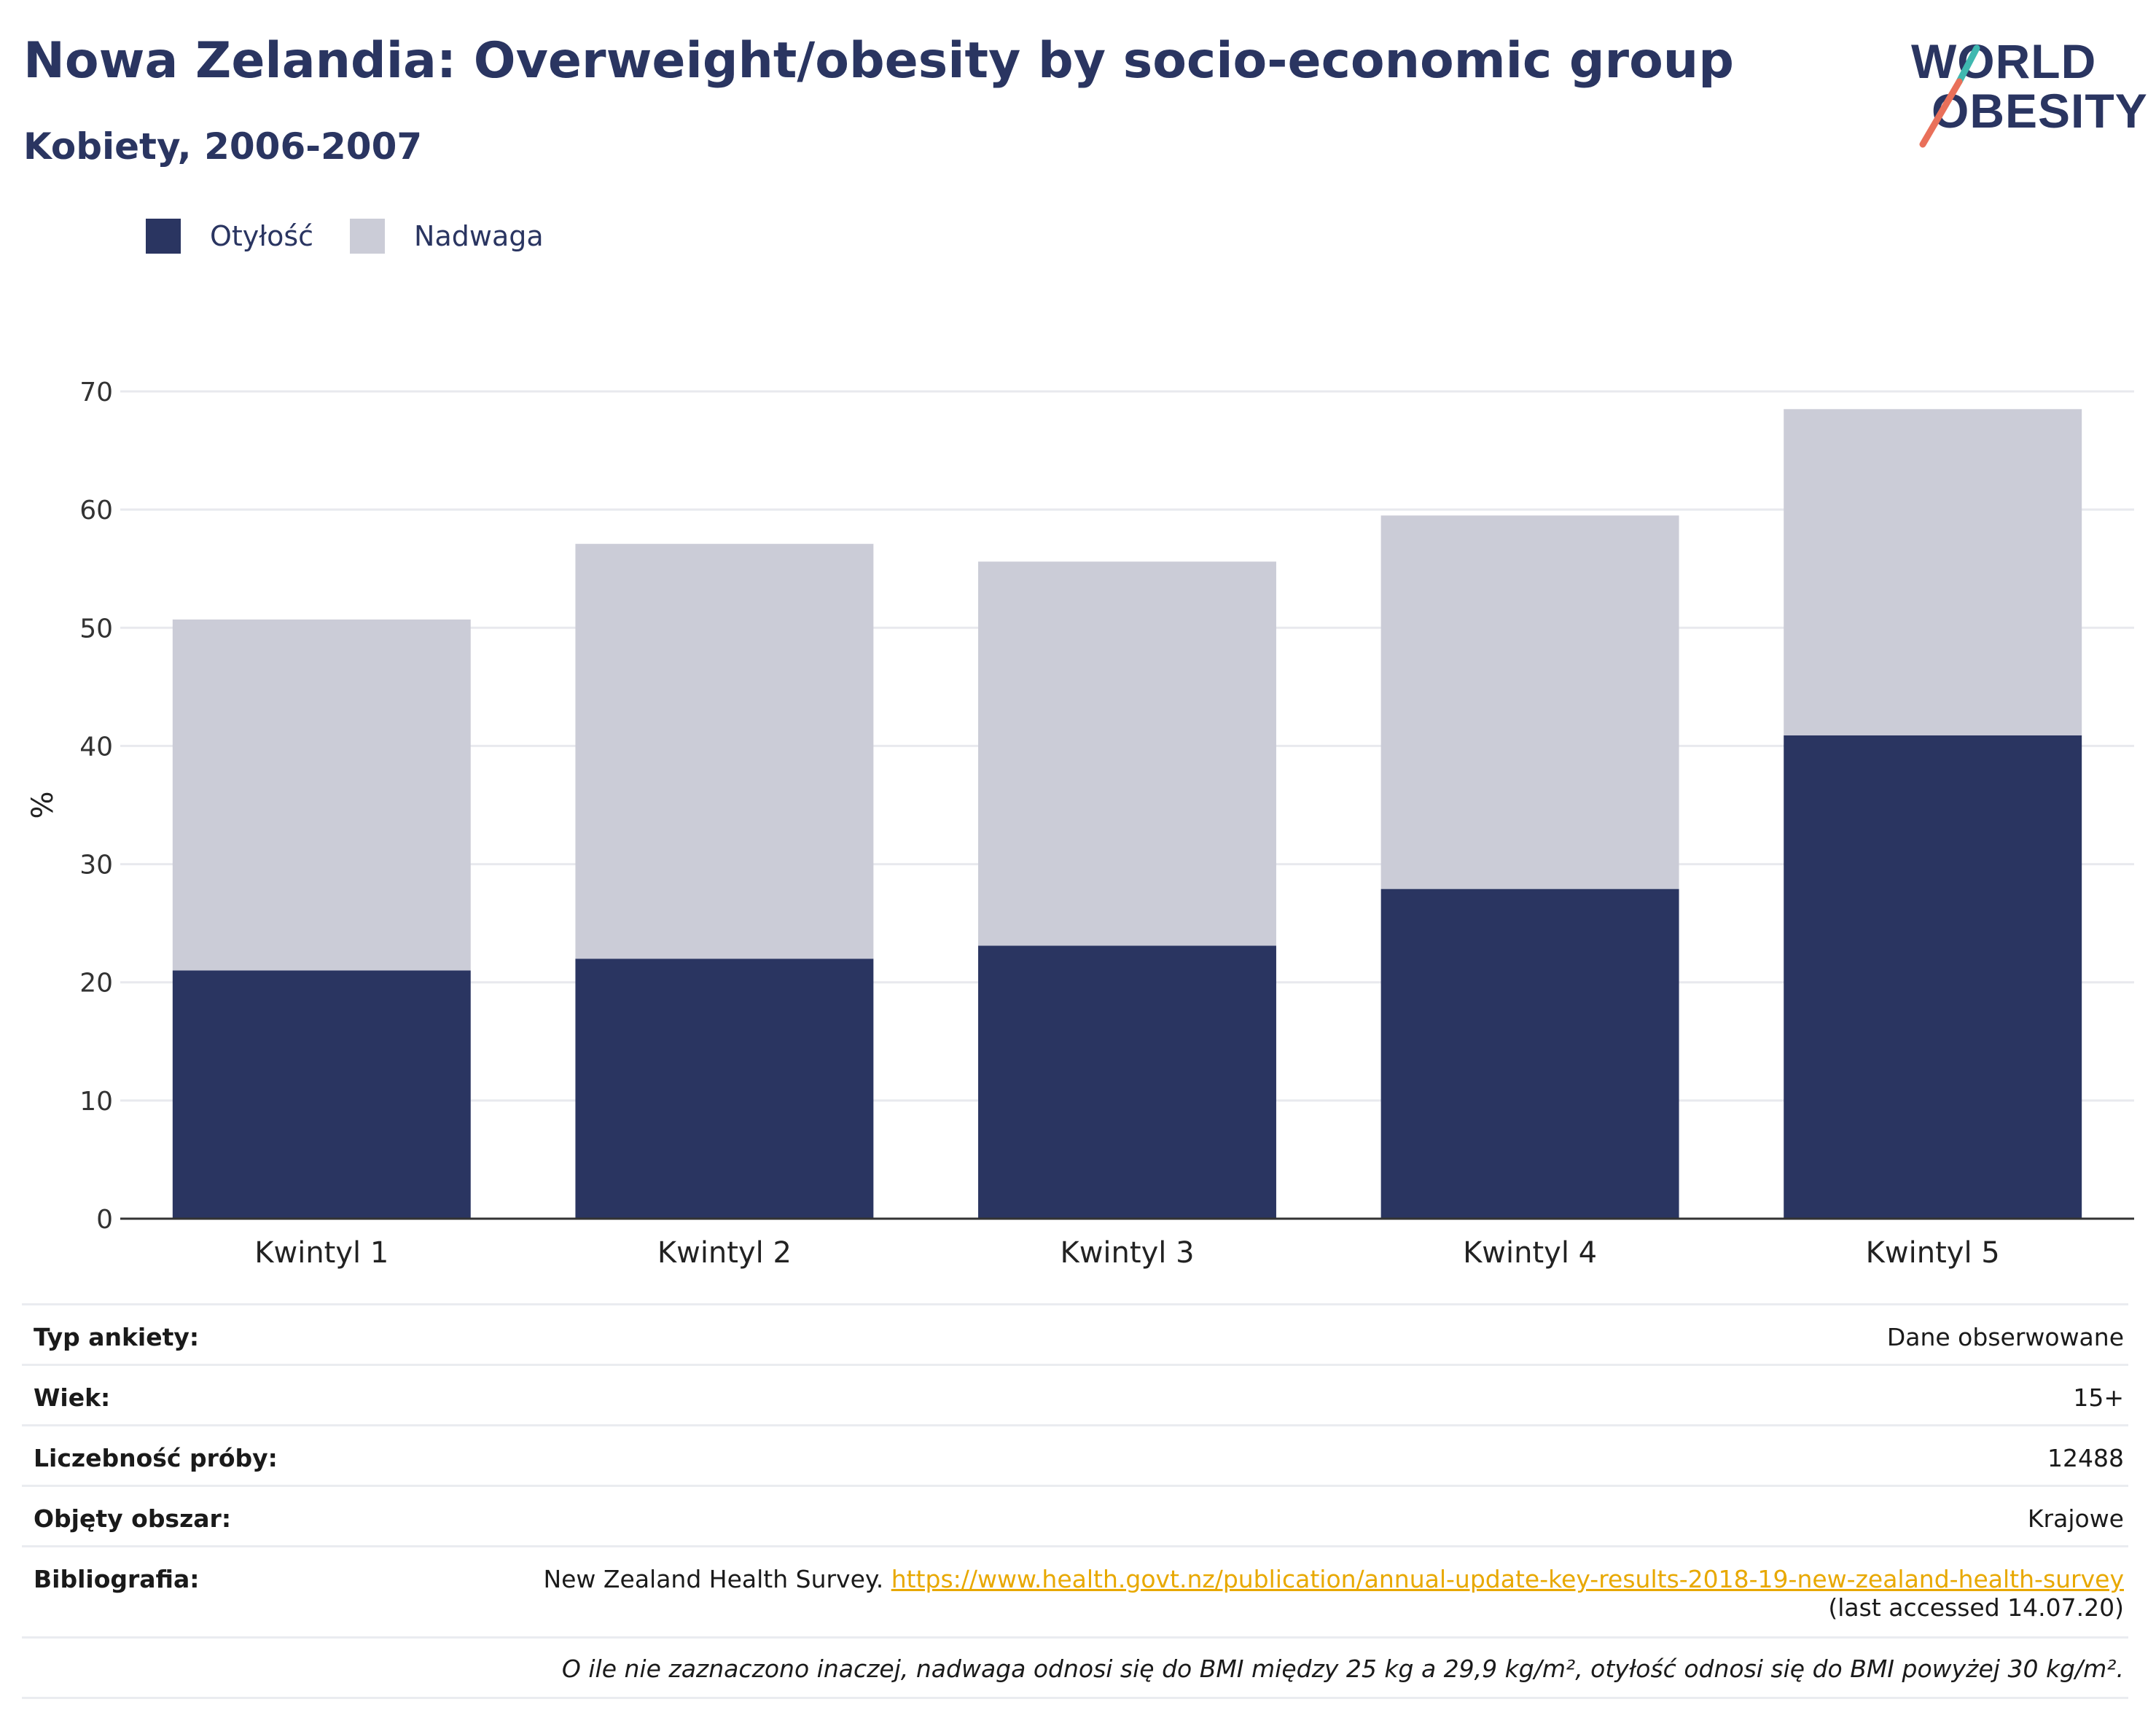 The image size is (2156, 1734). I want to click on legend-label-overweight: Nadwaga, so click(479, 236).